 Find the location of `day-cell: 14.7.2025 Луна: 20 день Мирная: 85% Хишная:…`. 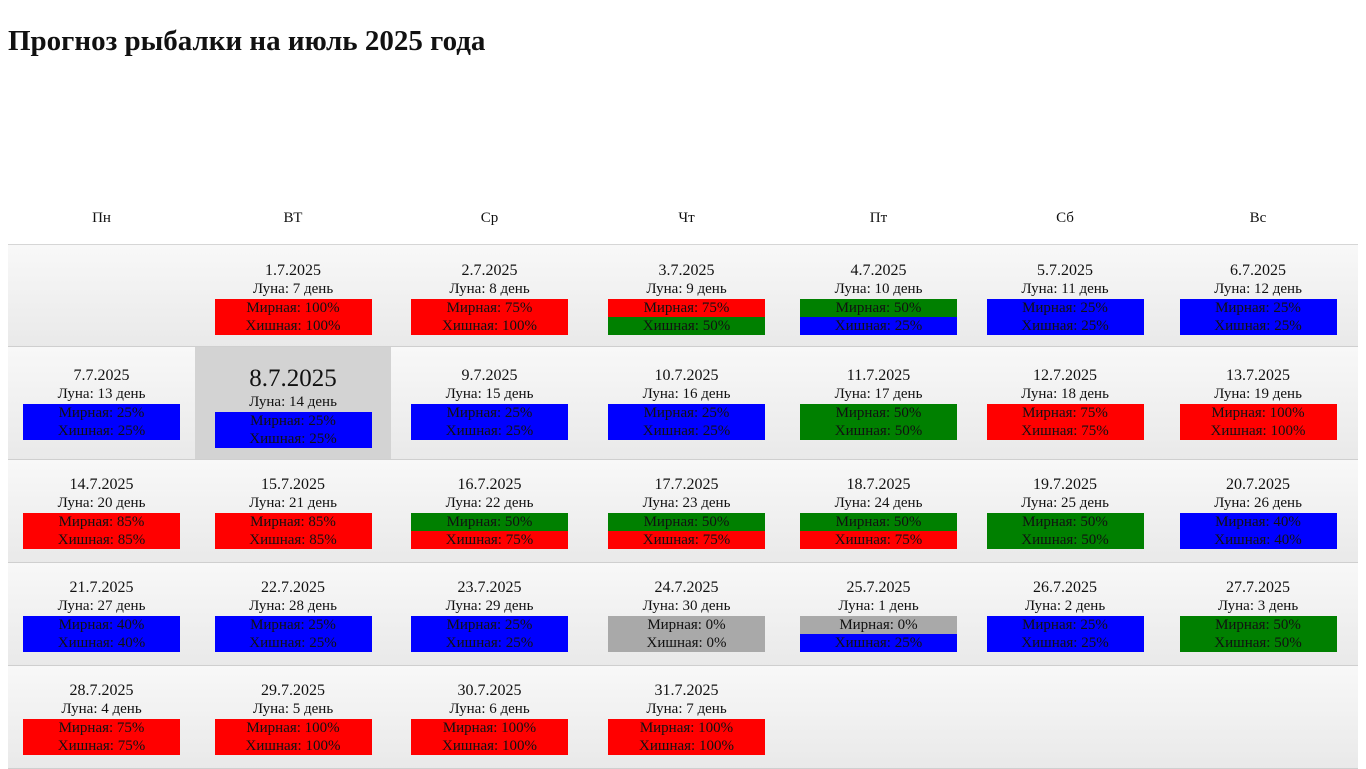

day-cell: 14.7.2025 Луна: 20 день Мирная: 85% Хишная:… is located at coordinates (101, 511).